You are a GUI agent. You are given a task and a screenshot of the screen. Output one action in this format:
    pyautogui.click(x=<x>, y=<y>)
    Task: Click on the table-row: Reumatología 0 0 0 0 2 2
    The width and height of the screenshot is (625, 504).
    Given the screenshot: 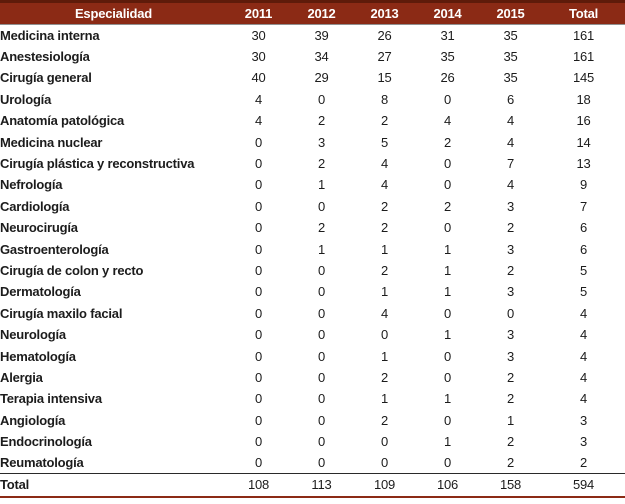 What is the action you would take?
    pyautogui.click(x=312, y=462)
    